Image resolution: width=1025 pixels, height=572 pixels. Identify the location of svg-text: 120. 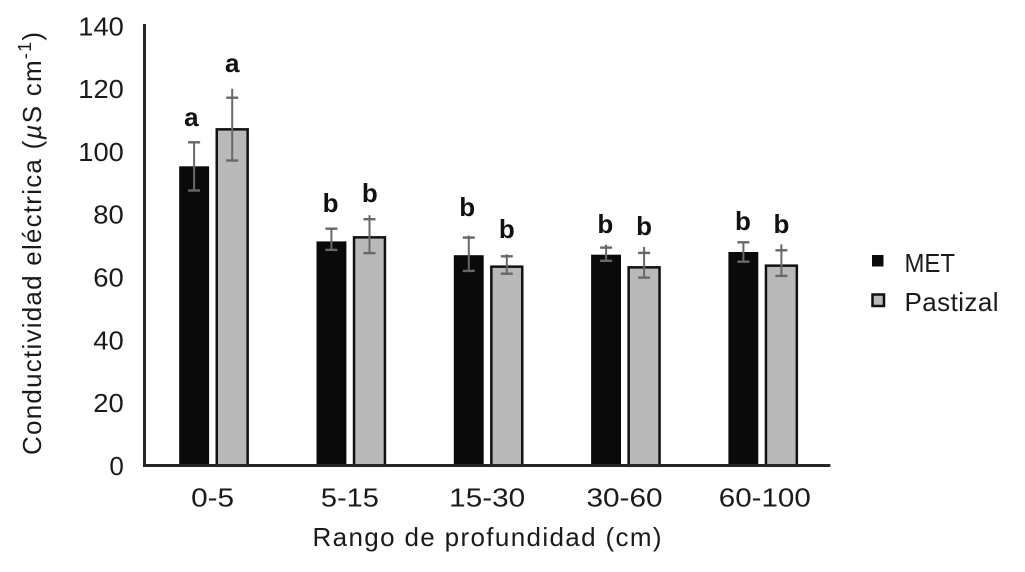
(101, 89).